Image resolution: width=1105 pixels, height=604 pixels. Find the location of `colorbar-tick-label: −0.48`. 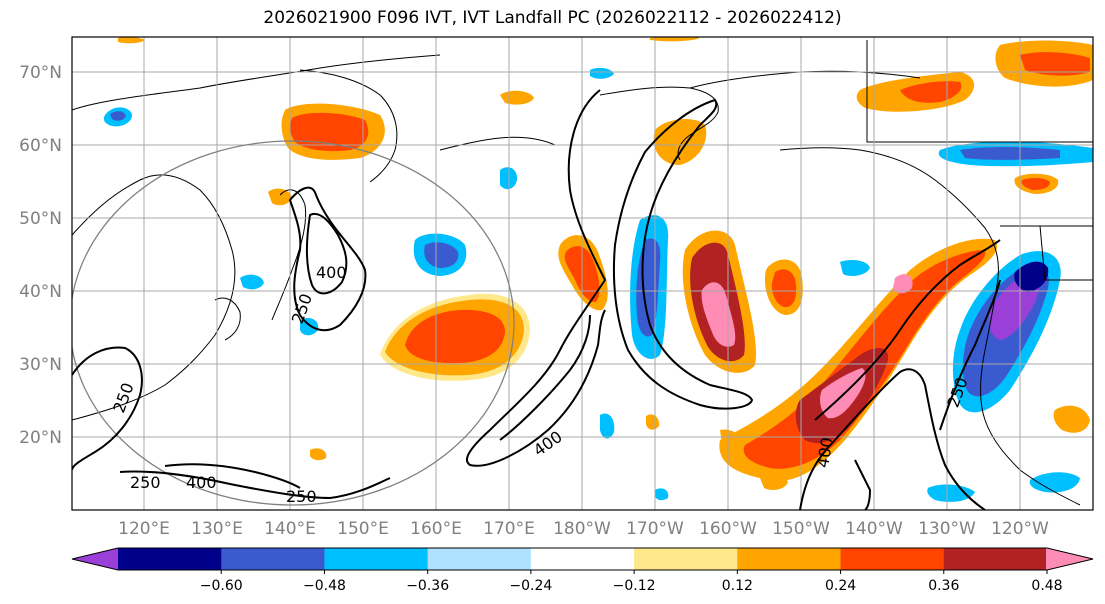

colorbar-tick-label: −0.48 is located at coordinates (324, 586).